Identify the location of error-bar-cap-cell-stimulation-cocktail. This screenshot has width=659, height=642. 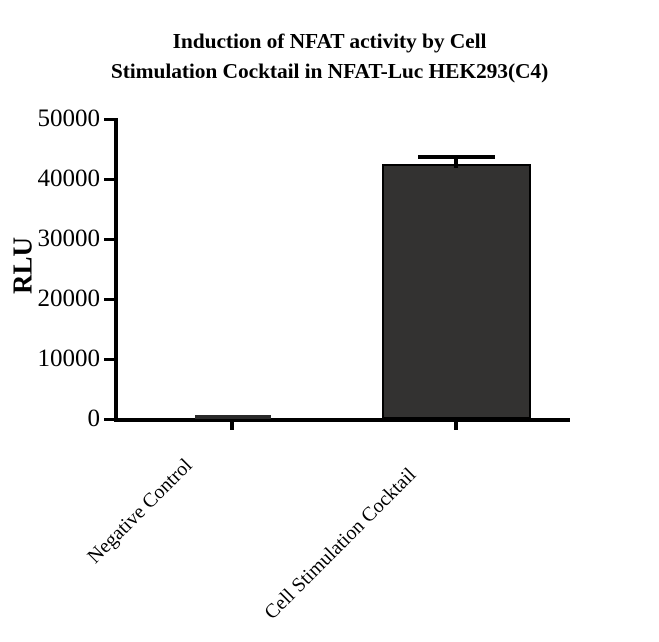
(456, 157).